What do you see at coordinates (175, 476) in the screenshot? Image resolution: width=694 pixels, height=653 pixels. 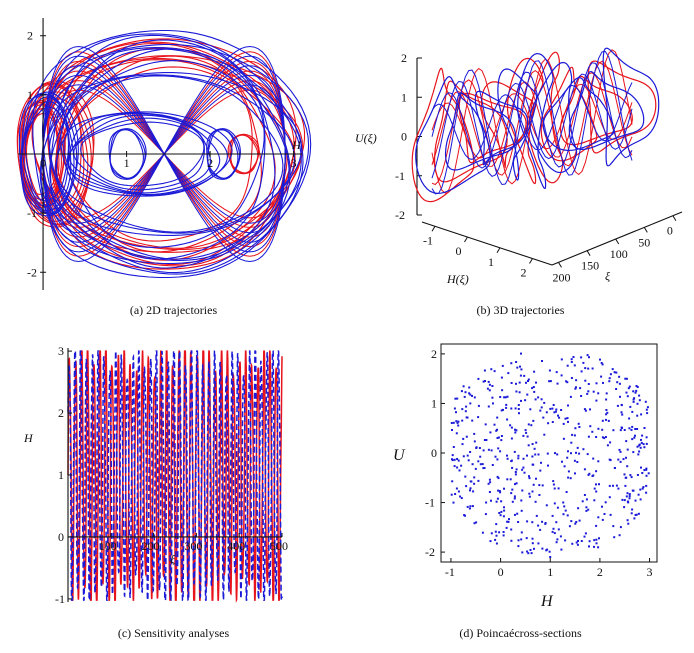 I see `sensitivity-series-red` at bounding box center [175, 476].